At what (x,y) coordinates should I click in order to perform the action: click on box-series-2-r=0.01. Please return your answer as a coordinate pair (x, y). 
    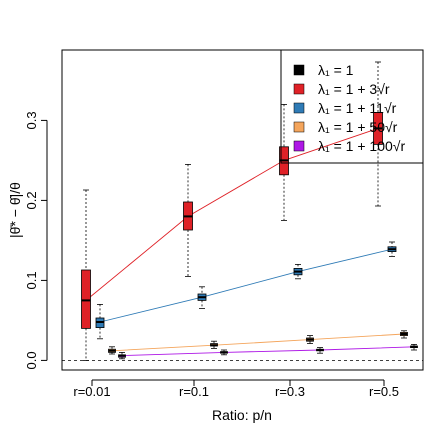
    Looking at the image, I should click on (100, 321).